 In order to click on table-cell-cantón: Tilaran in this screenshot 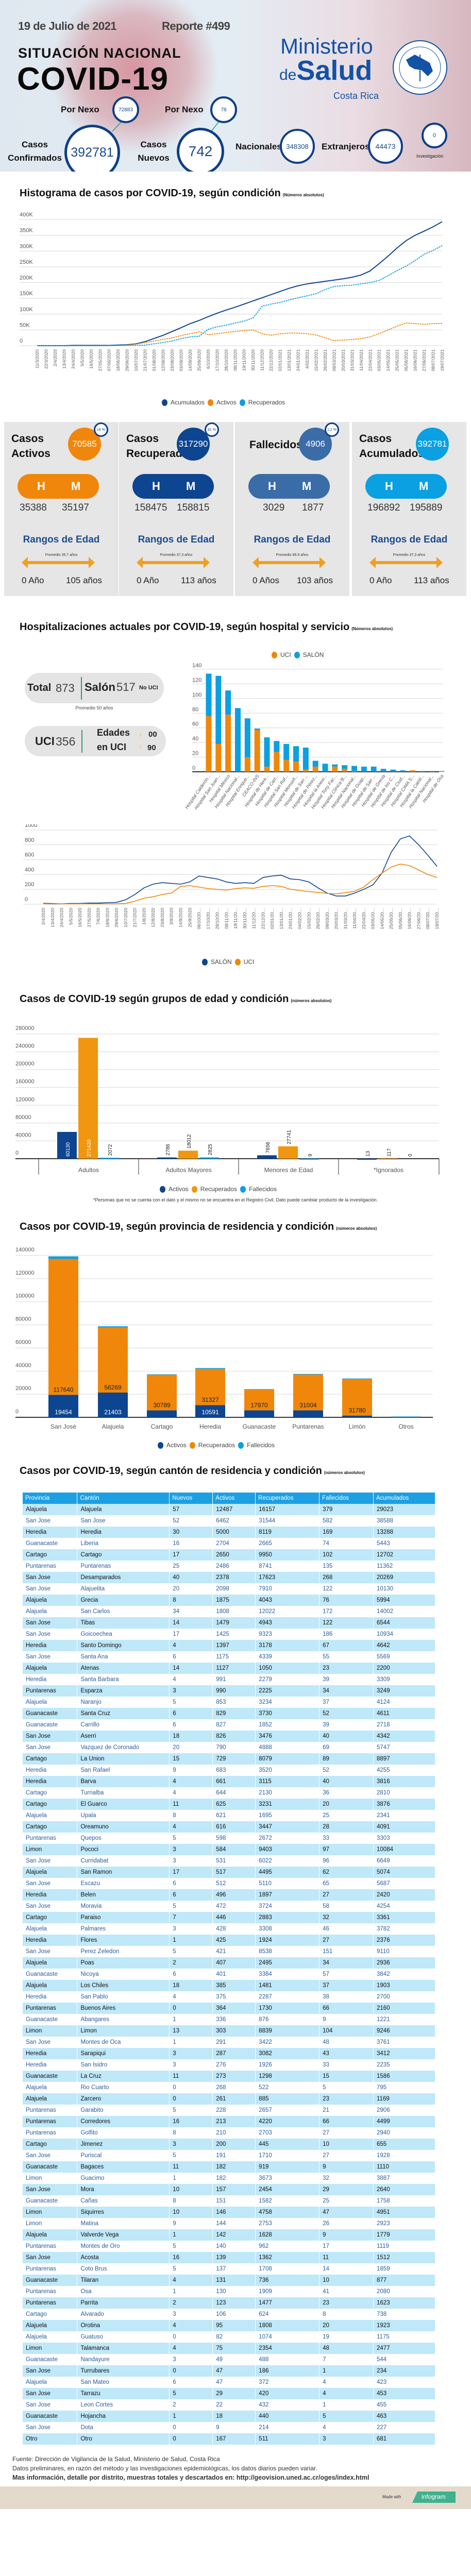, I will do `click(123, 2280)`.